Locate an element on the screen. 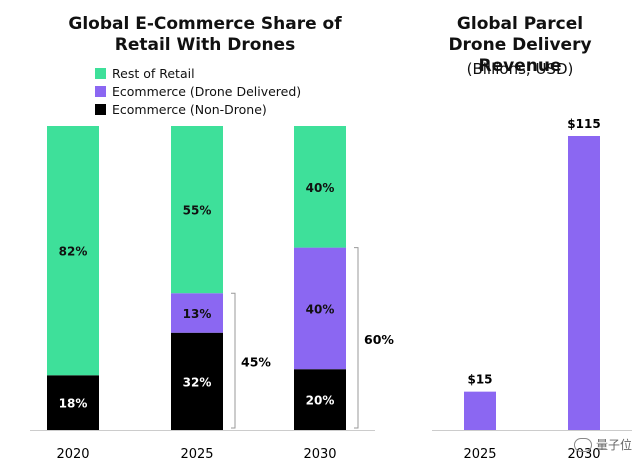 The width and height of the screenshot is (640, 471). data-label: 18% is located at coordinates (73, 404).